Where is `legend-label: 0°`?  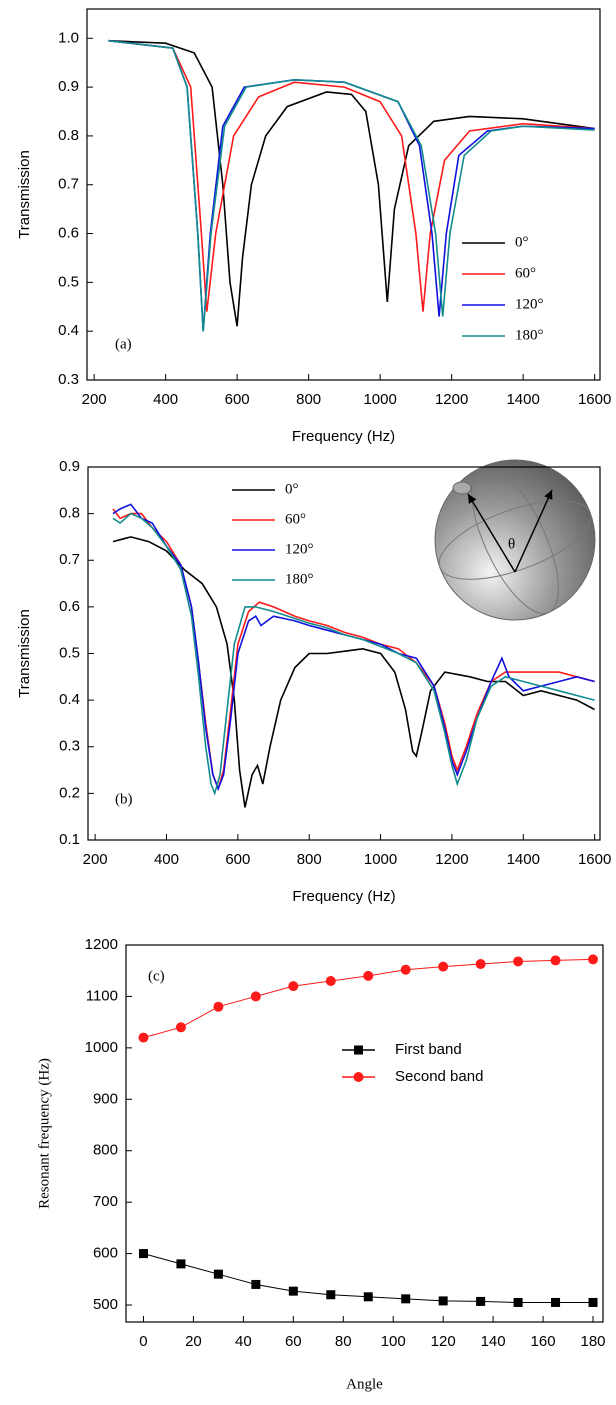
legend-label: 0° is located at coordinates (292, 489).